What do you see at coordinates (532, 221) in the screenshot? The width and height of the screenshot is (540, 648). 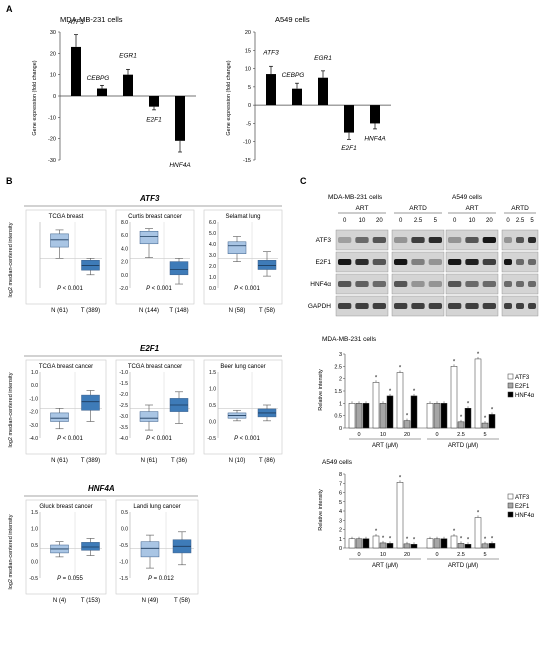 I see `blot-dose-label: 5` at bounding box center [532, 221].